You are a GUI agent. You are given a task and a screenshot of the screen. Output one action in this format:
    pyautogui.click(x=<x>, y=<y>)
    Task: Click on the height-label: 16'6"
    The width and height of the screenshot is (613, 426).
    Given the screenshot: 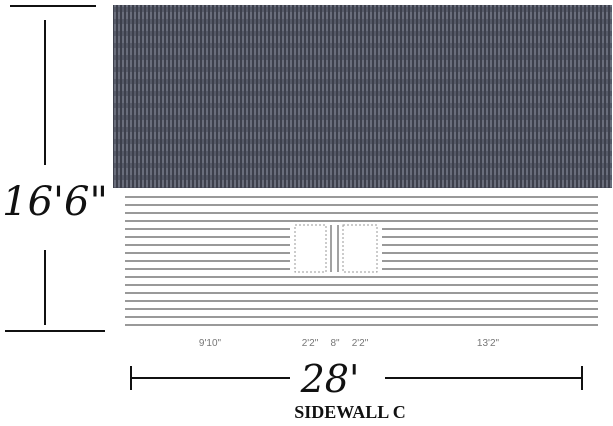 What is the action you would take?
    pyautogui.click(x=55, y=202)
    